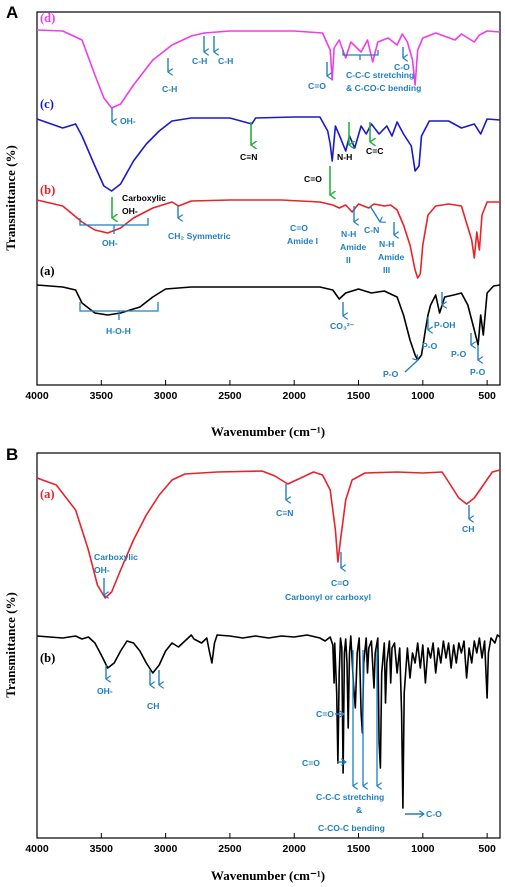 The image size is (505, 887). Describe the element at coordinates (110, 243) in the screenshot. I see `annotation-oh-b2: OH-` at that location.